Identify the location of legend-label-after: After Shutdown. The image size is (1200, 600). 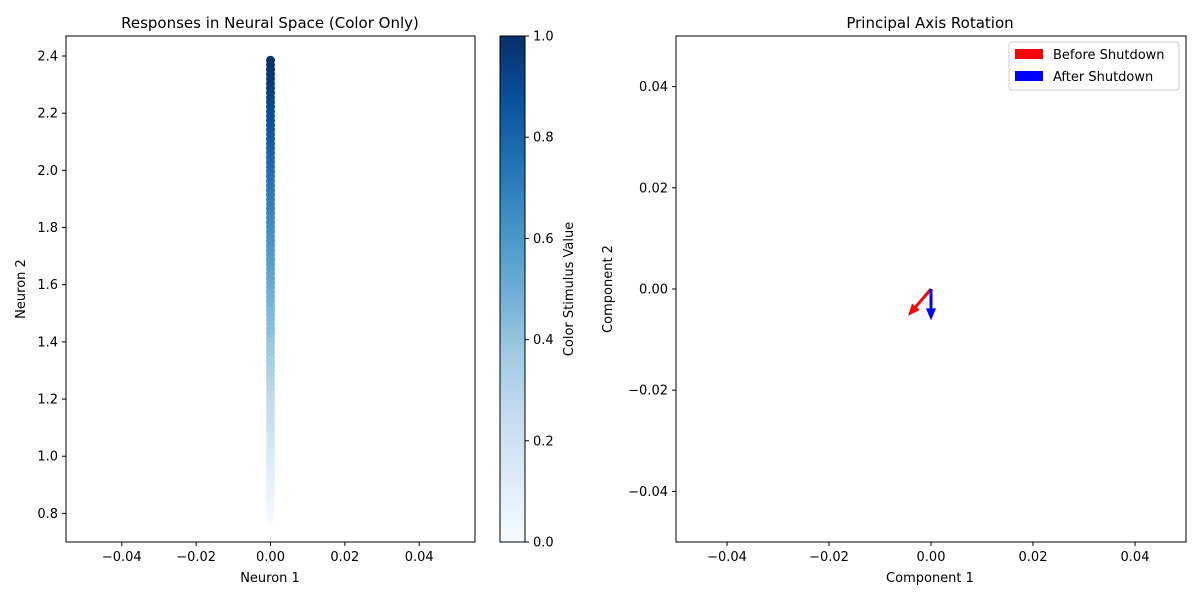
(1103, 77).